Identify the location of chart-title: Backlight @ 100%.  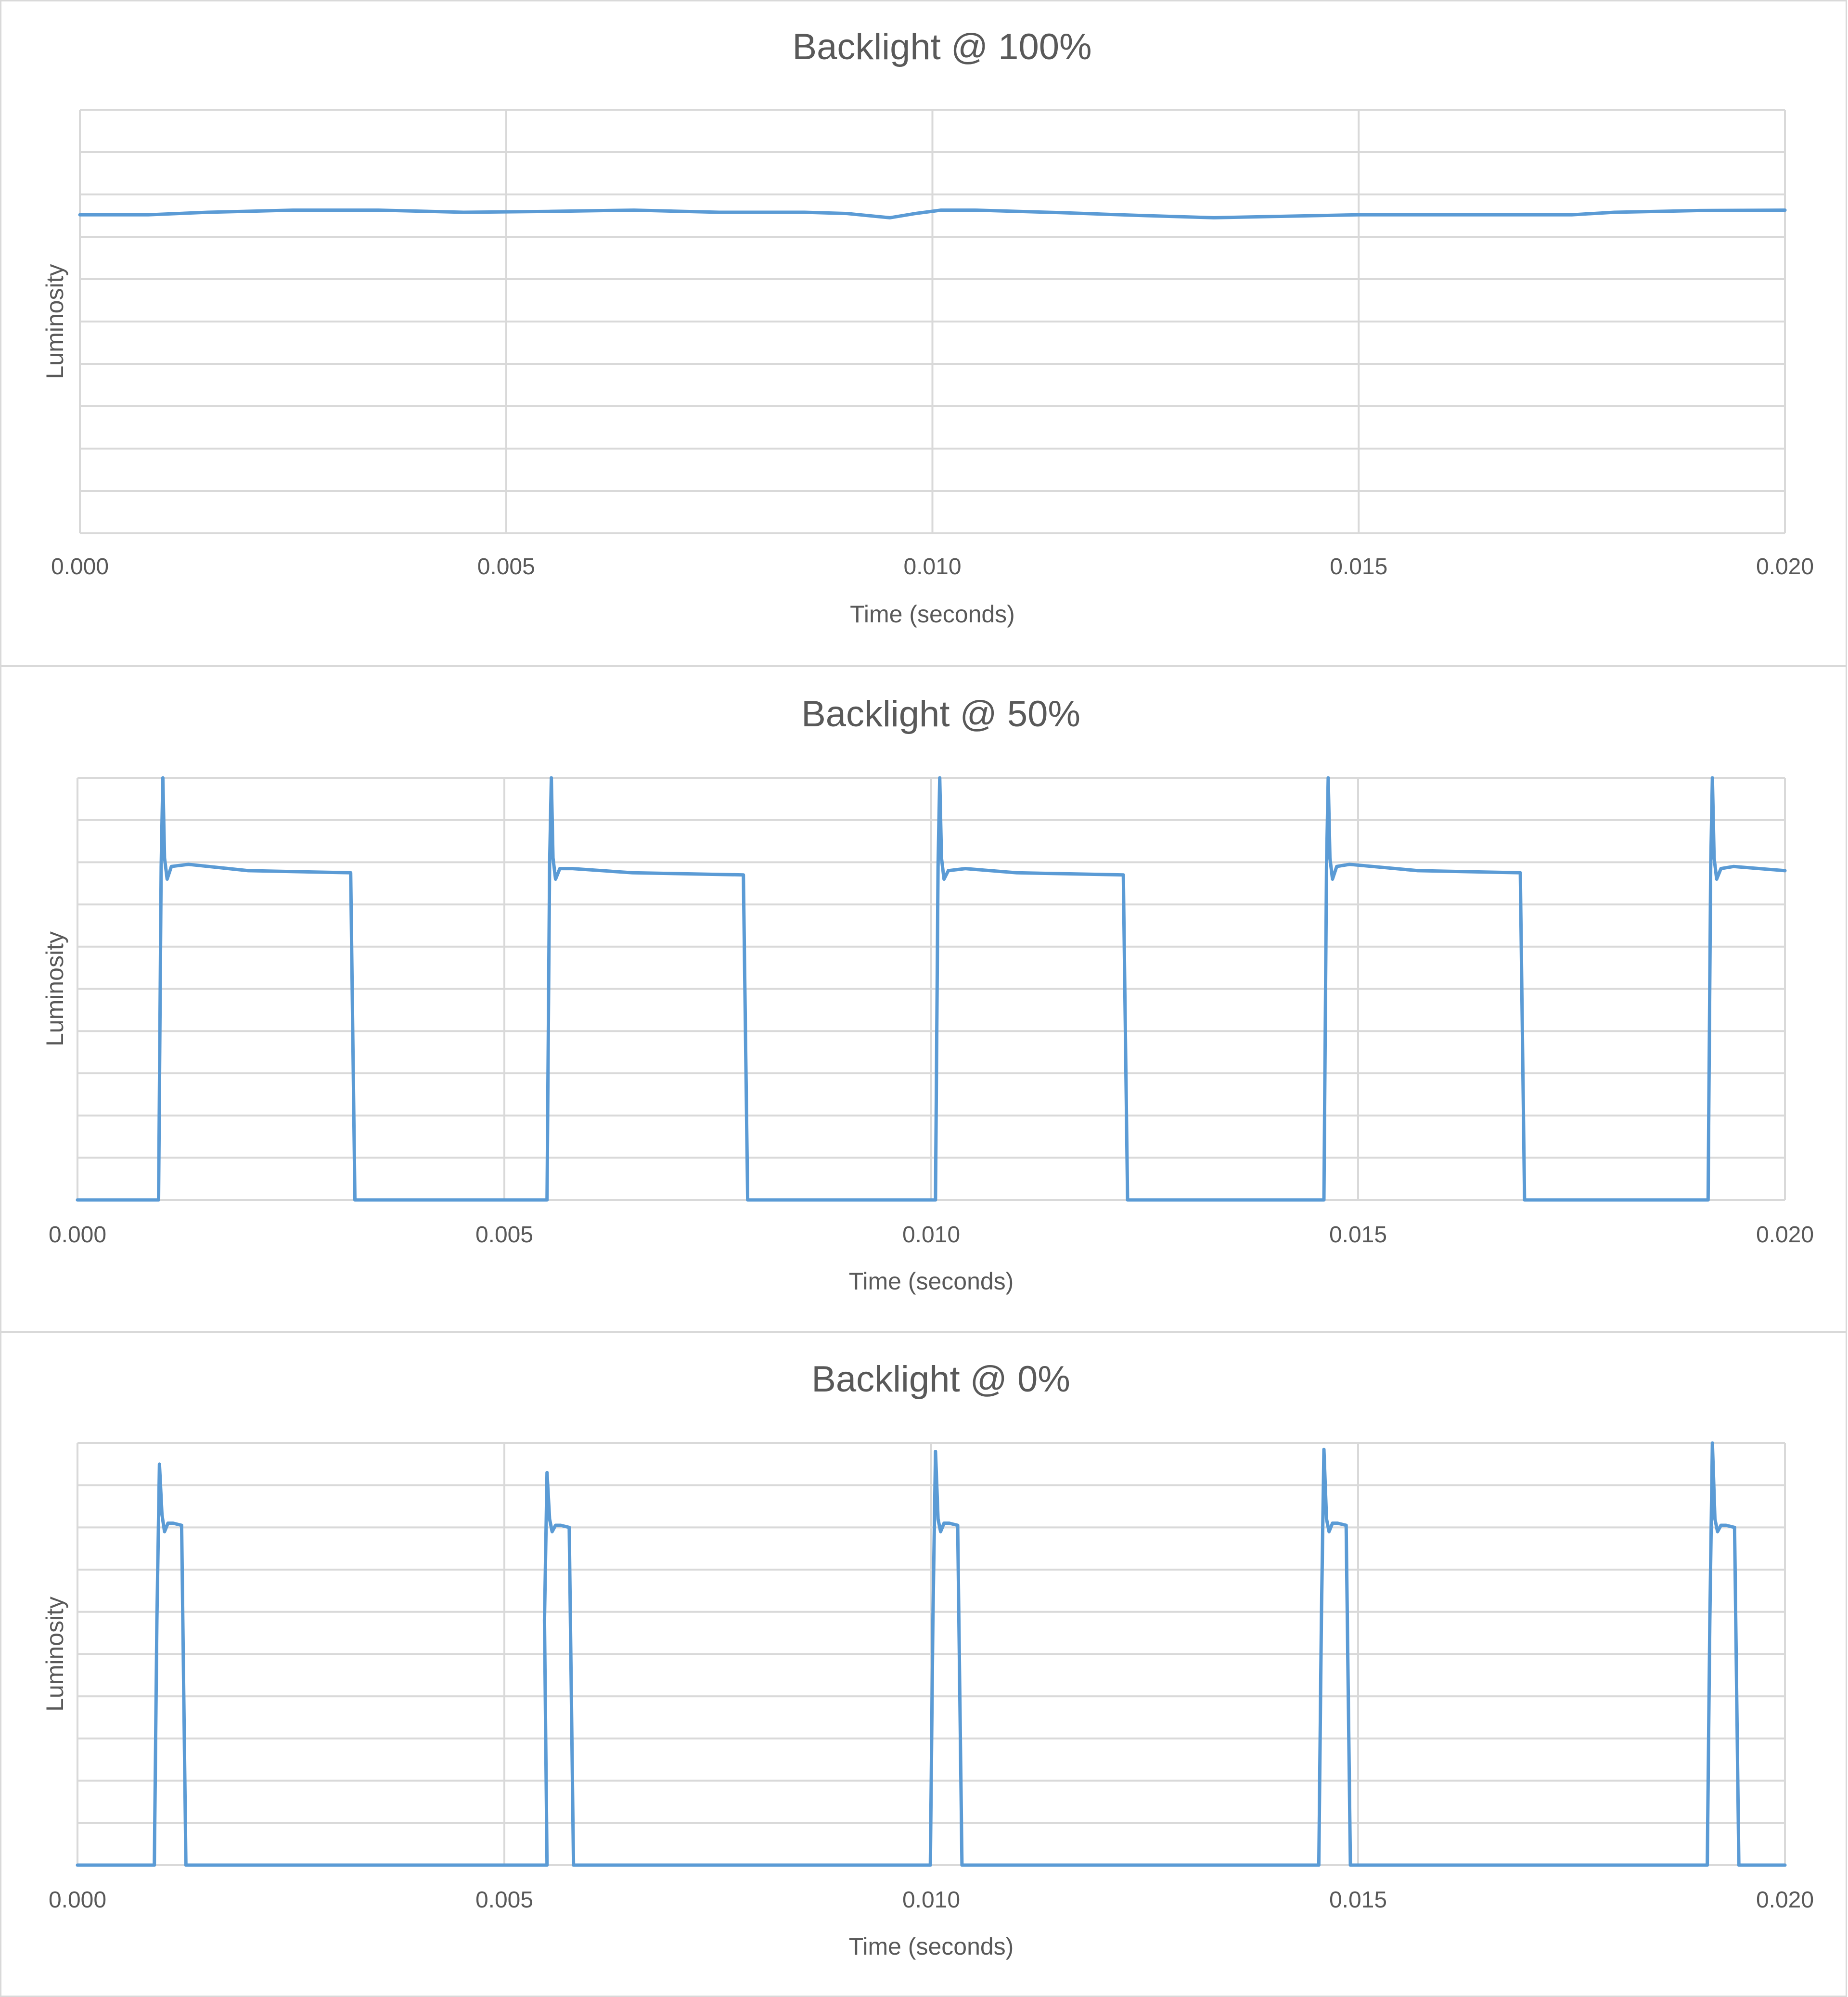
(941, 46).